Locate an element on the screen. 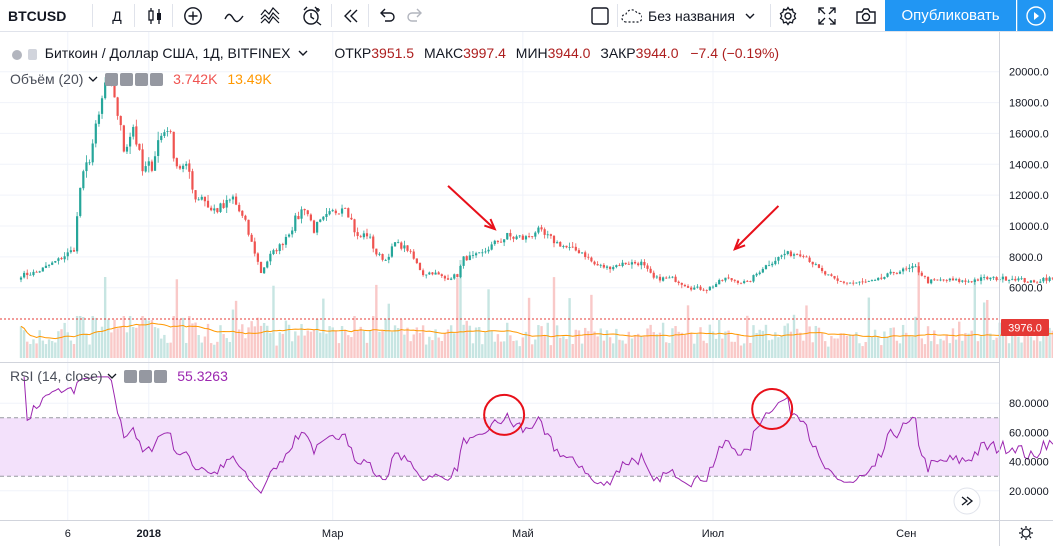  layout-grid-button is located at coordinates (600, 15).